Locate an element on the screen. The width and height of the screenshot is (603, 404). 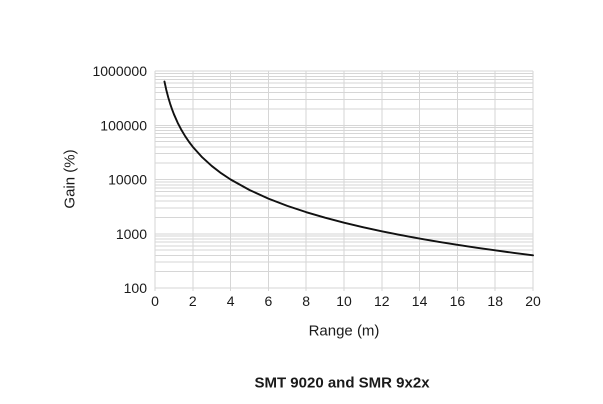
x-tick-label: 12 is located at coordinates (382, 301).